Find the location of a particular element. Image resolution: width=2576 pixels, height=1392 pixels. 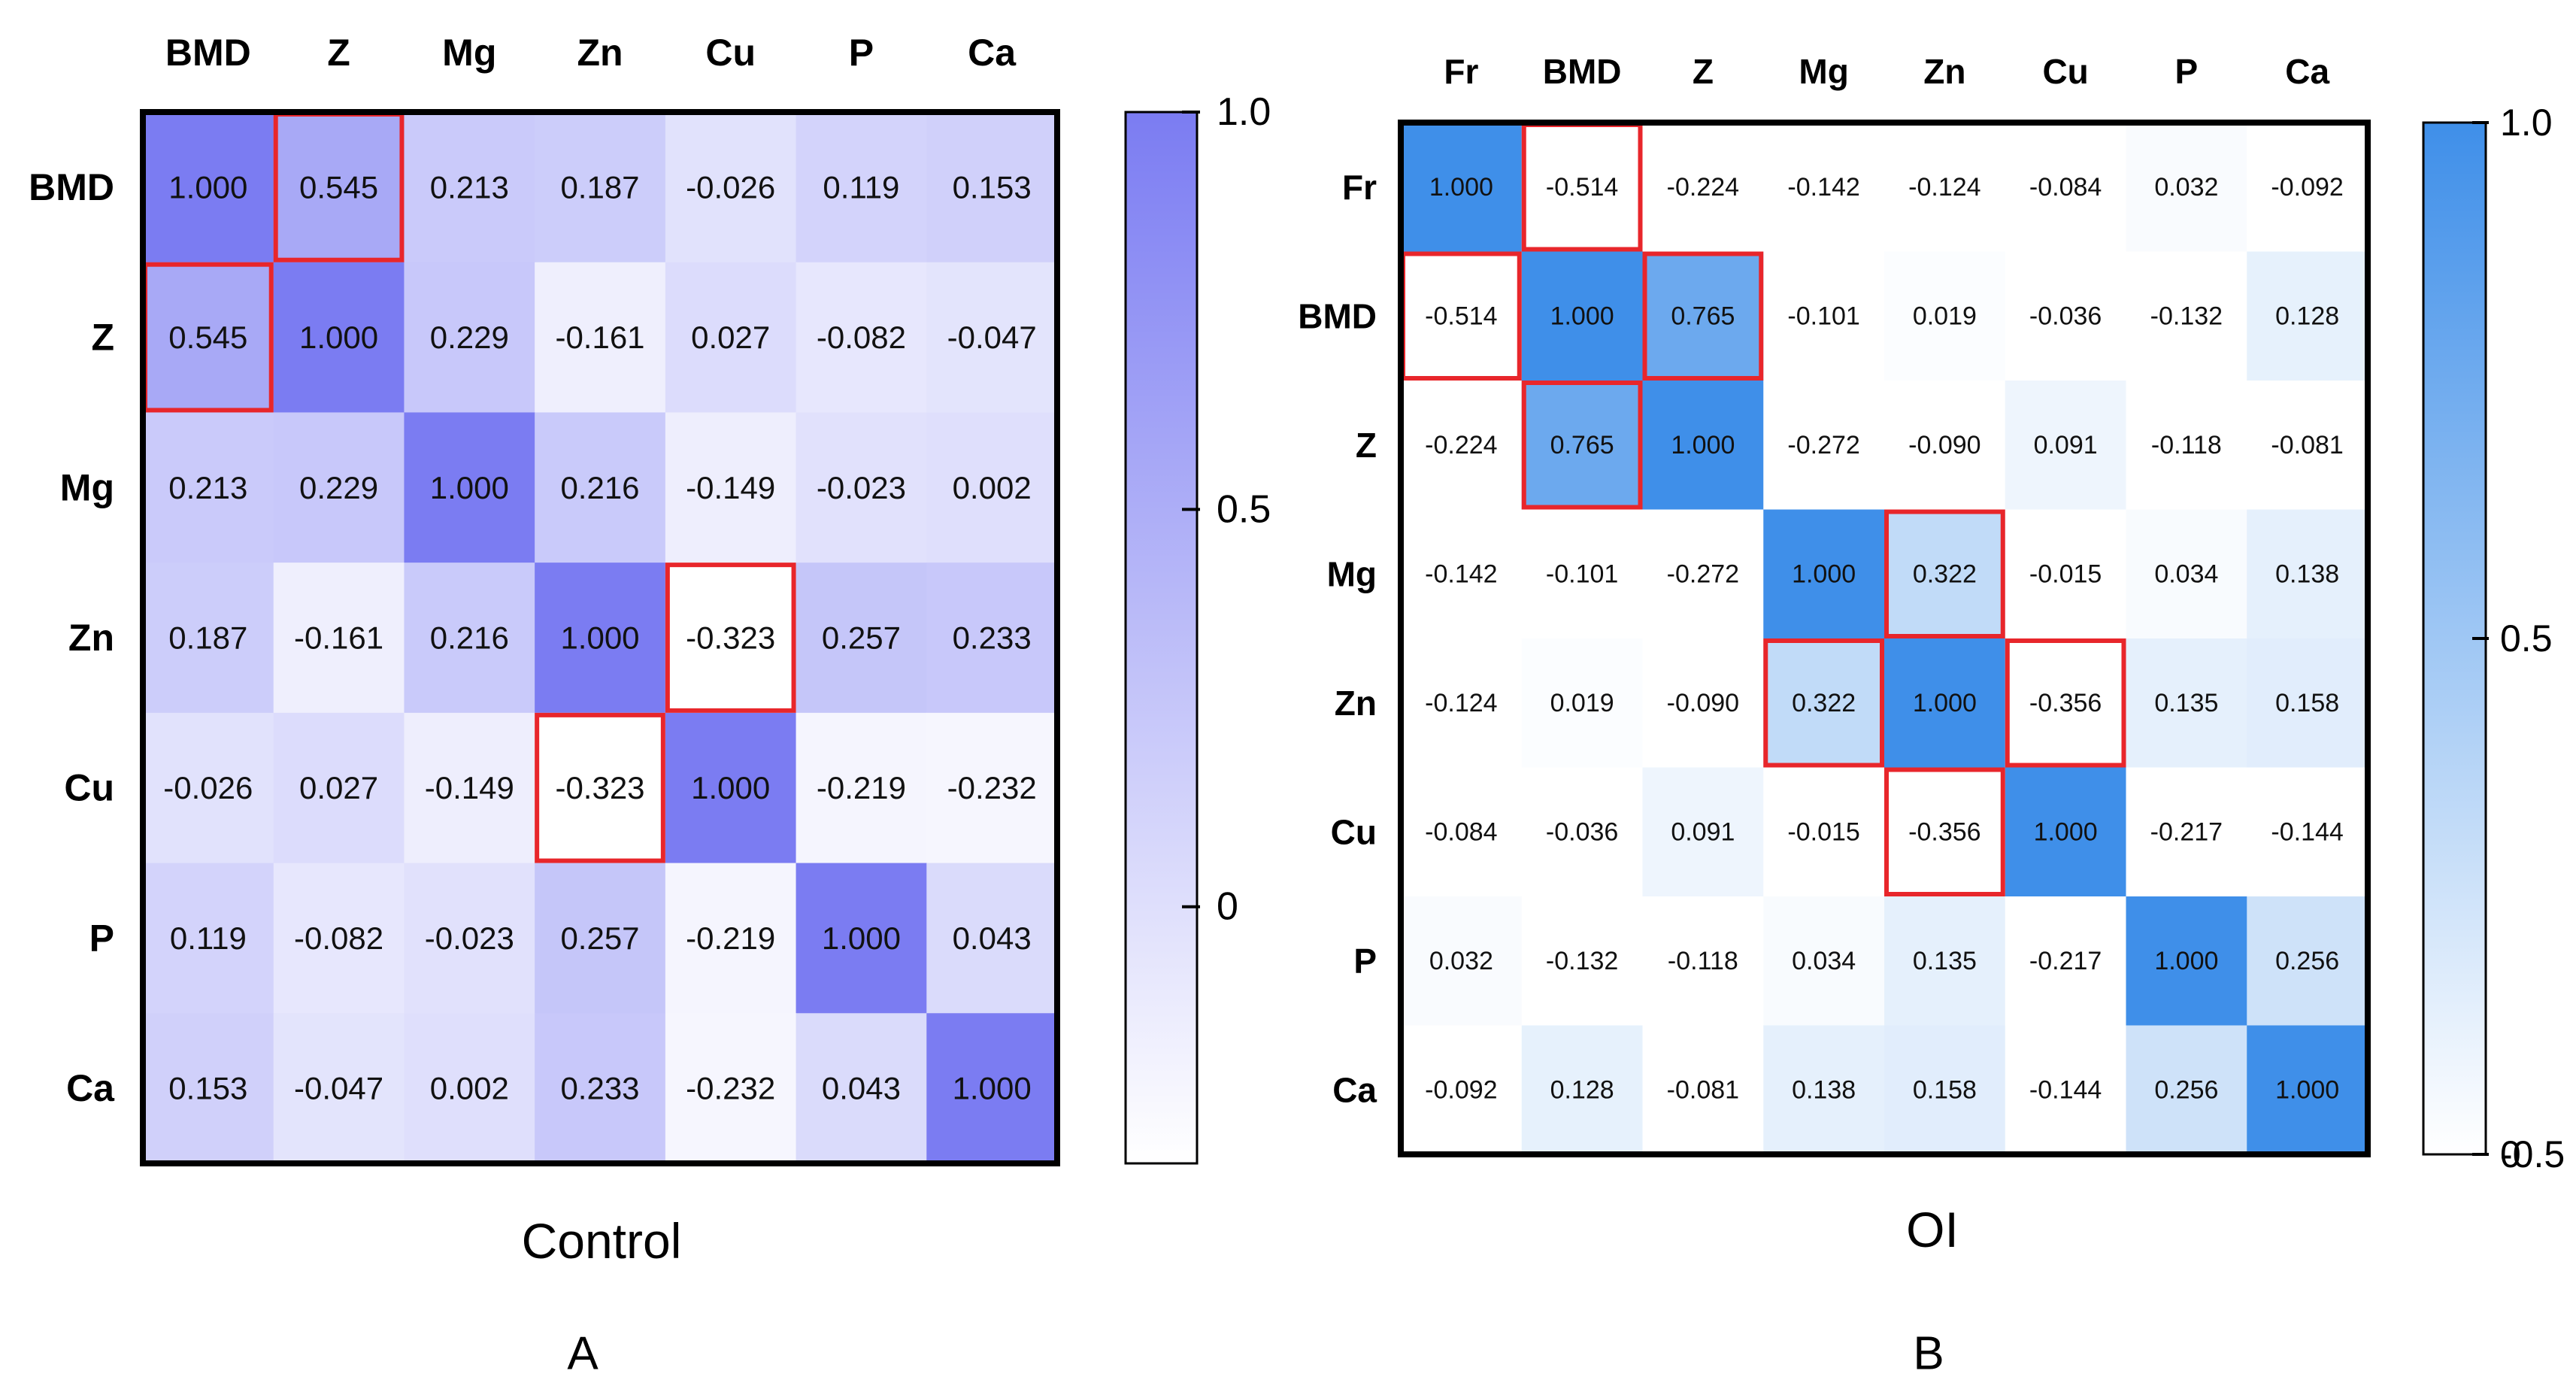

row-header: Cu is located at coordinates (1354, 831).